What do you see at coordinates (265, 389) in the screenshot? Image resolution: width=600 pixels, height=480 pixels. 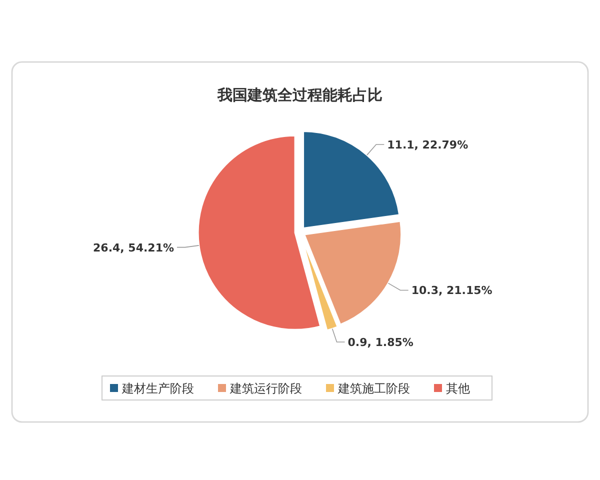 I see `legend-label: 建筑运行阶段` at bounding box center [265, 389].